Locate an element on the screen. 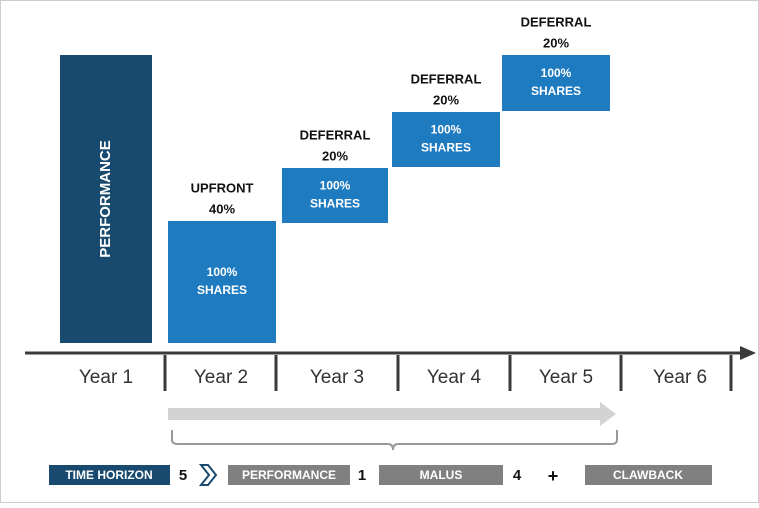 This screenshot has height=508, width=759. clawback-box is located at coordinates (648, 475).